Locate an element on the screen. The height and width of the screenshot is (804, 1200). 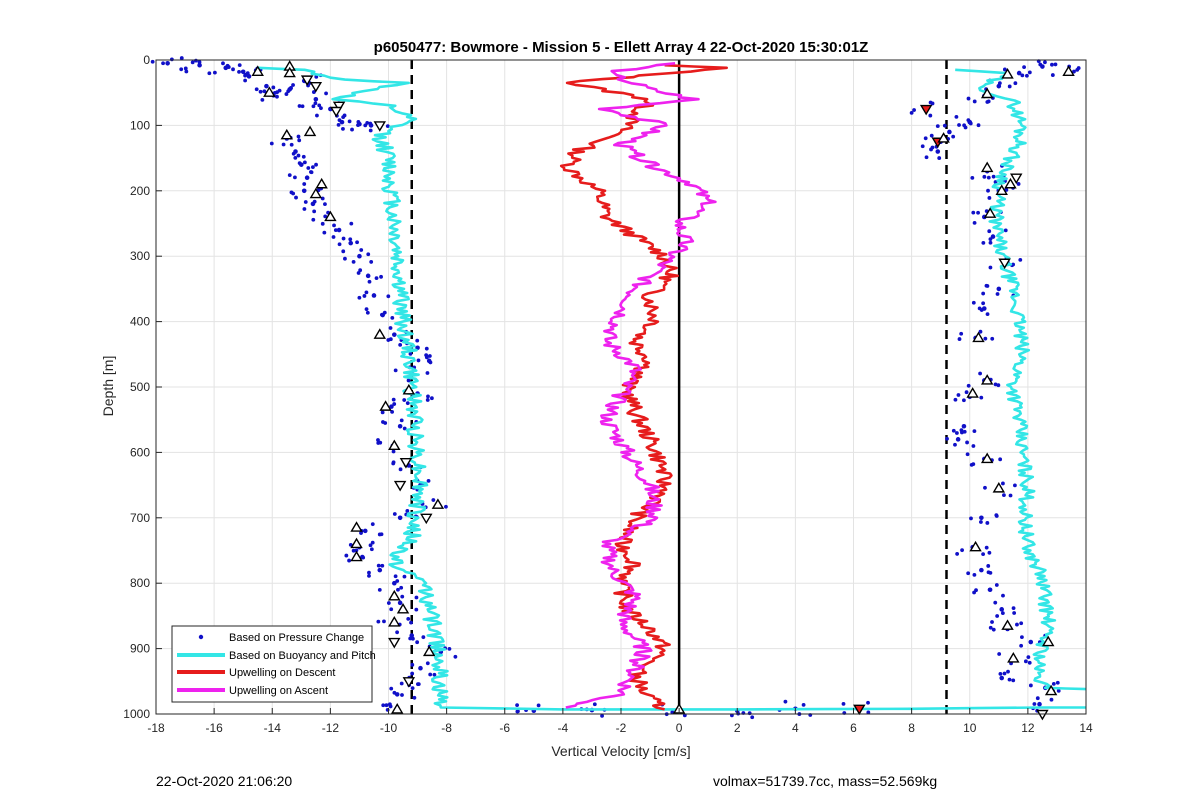
x-tick-label: -12 is located at coordinates (331, 728).